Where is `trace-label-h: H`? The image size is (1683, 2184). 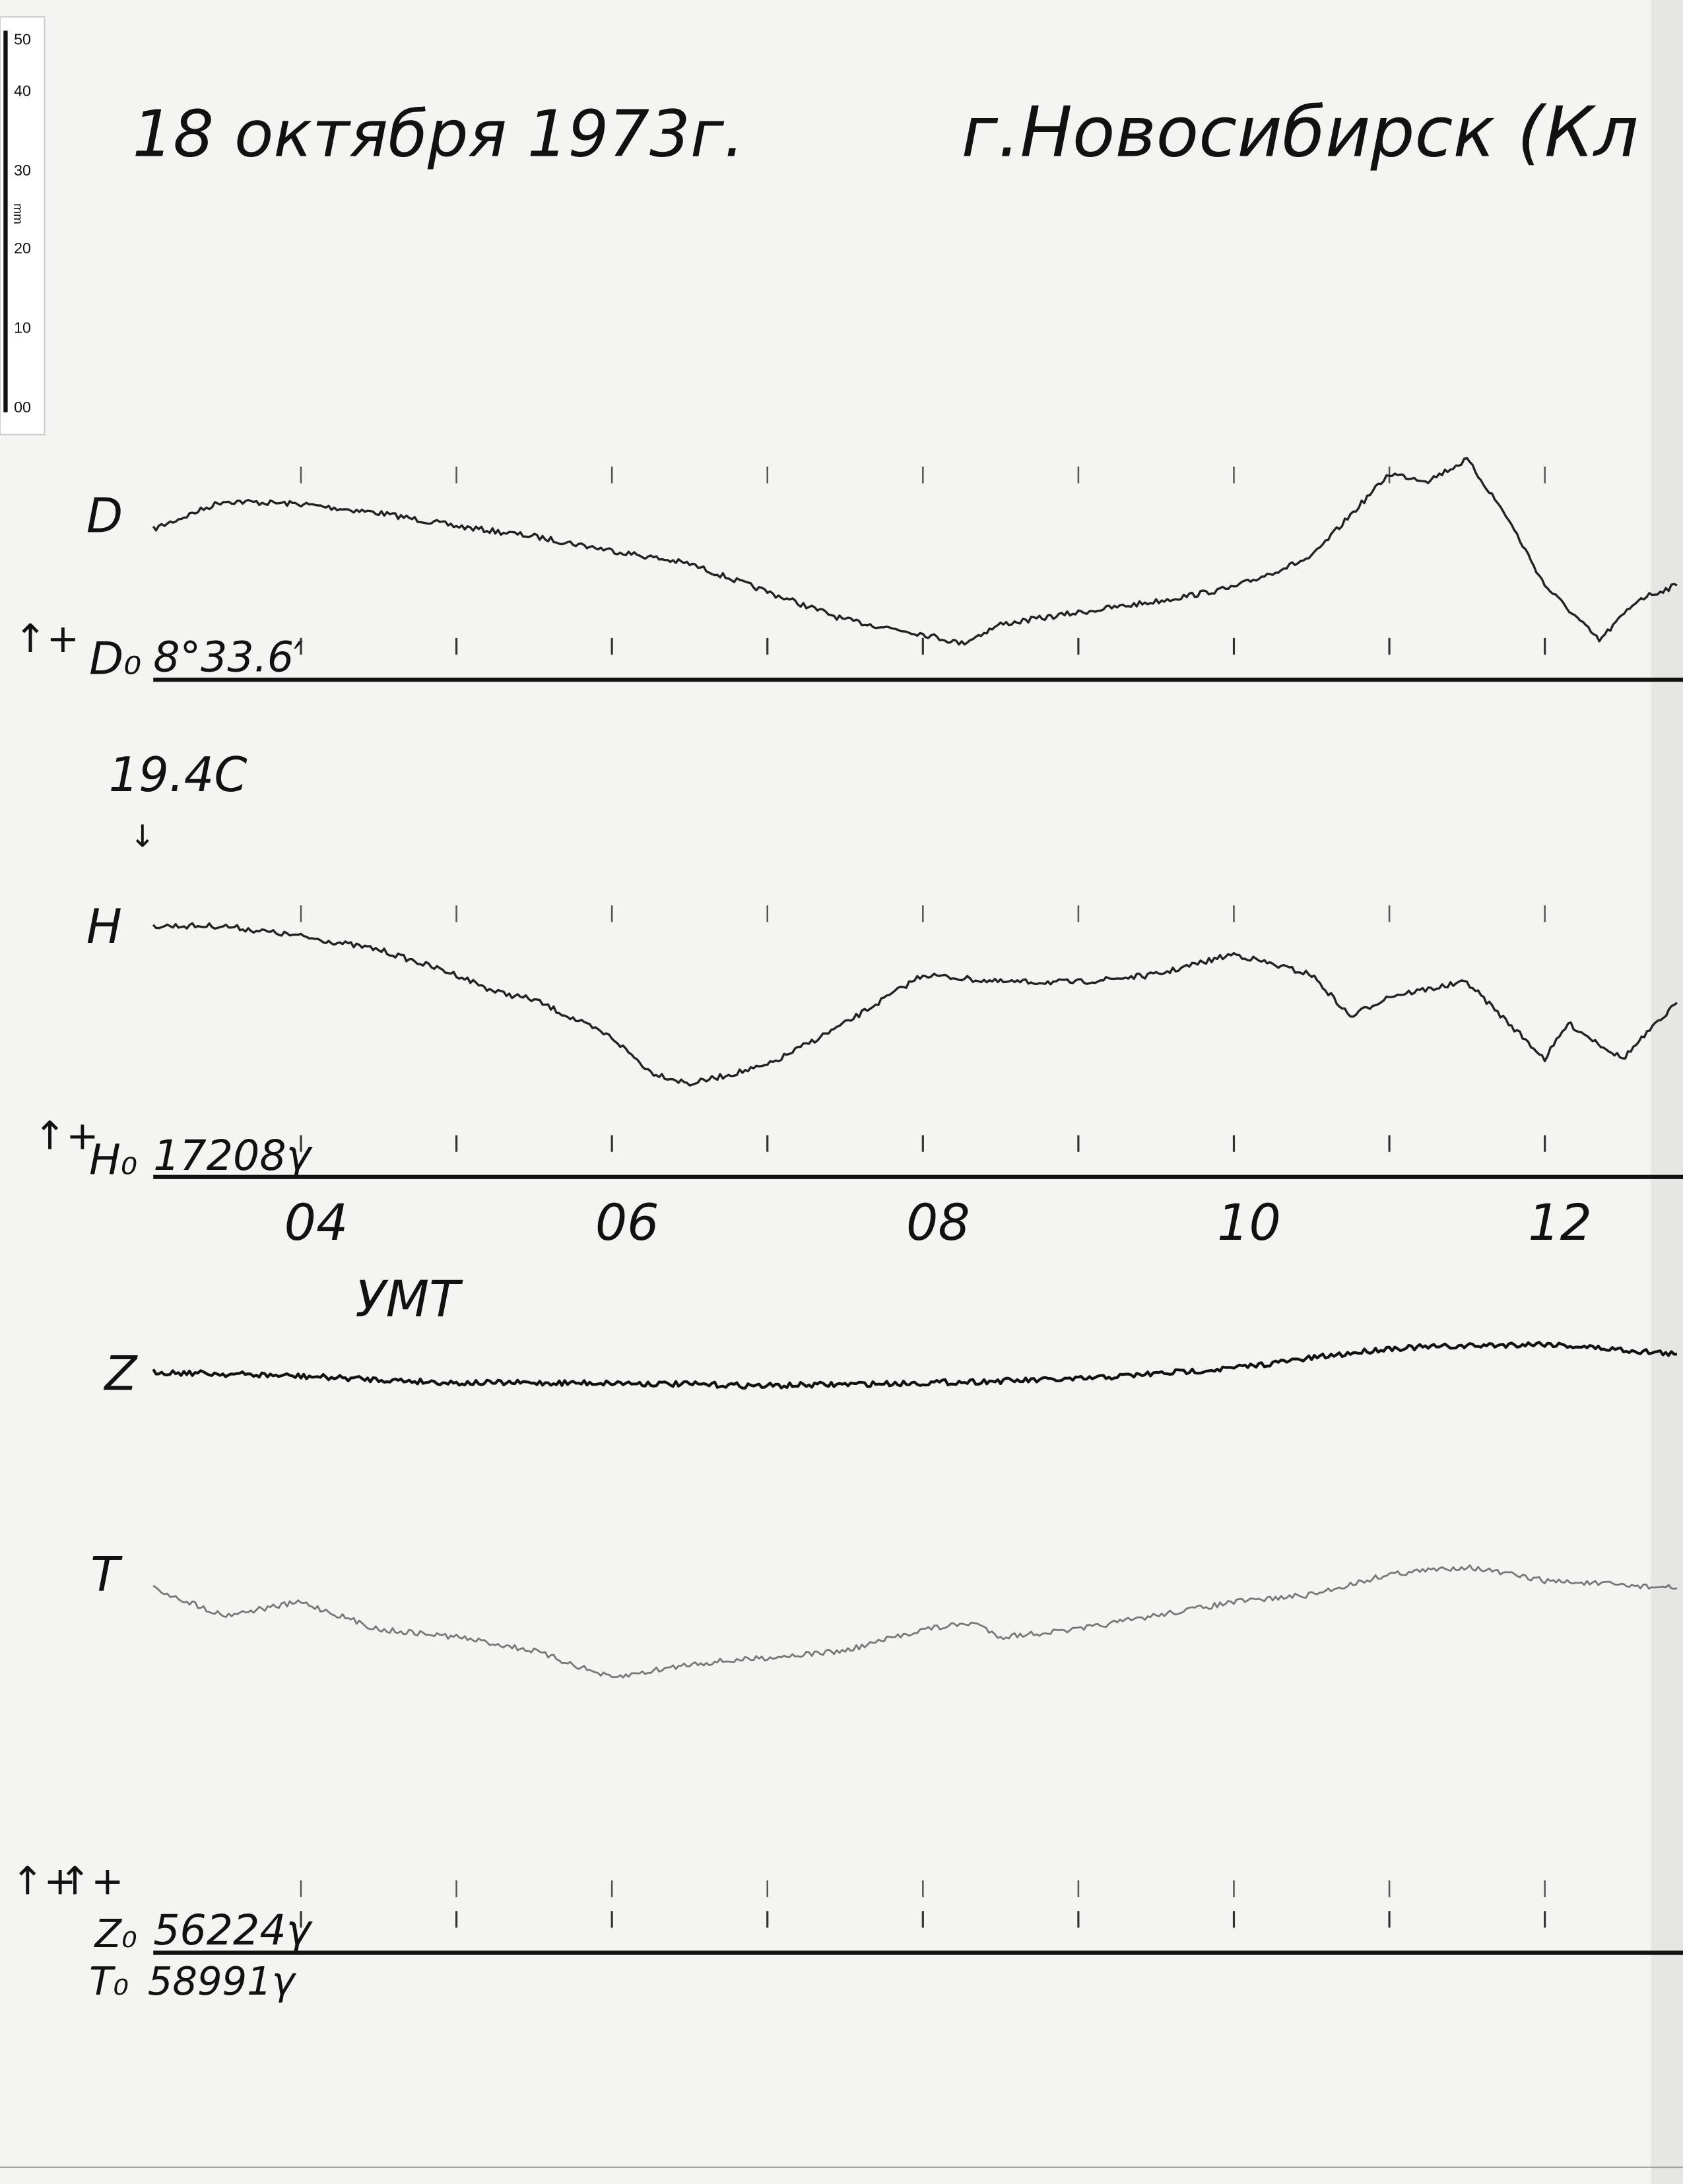
trace-label-h: H is located at coordinates (104, 926).